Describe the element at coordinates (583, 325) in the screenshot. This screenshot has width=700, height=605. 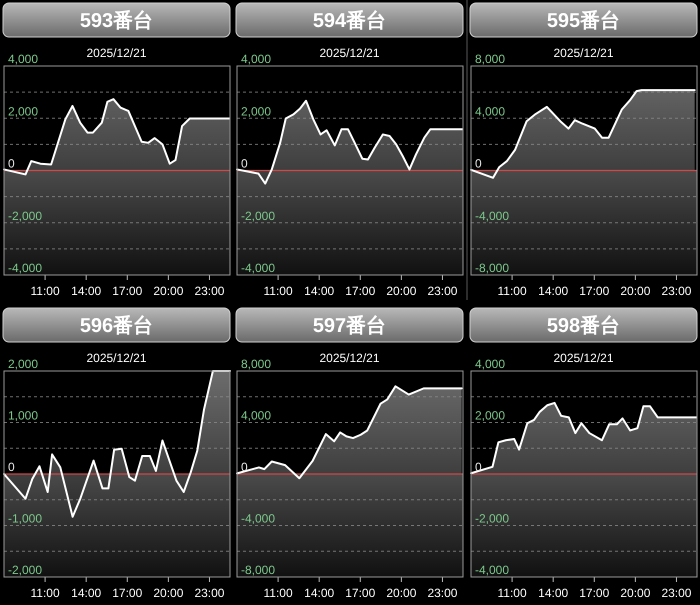
I see `chart-title: 598番台` at that location.